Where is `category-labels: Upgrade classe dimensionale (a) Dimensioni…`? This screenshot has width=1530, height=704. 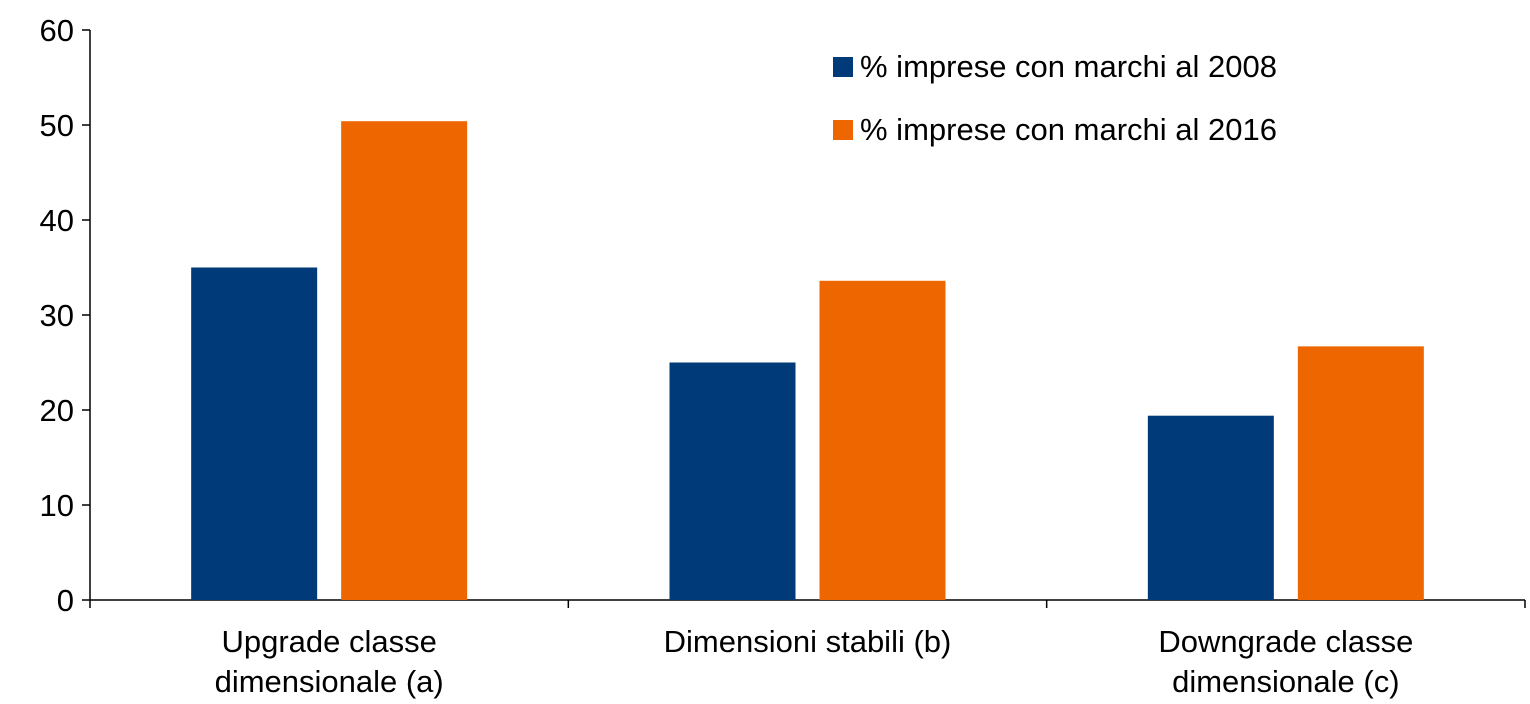
category-labels: Upgrade classe dimensionale (a) Dimensioni… is located at coordinates (814, 661).